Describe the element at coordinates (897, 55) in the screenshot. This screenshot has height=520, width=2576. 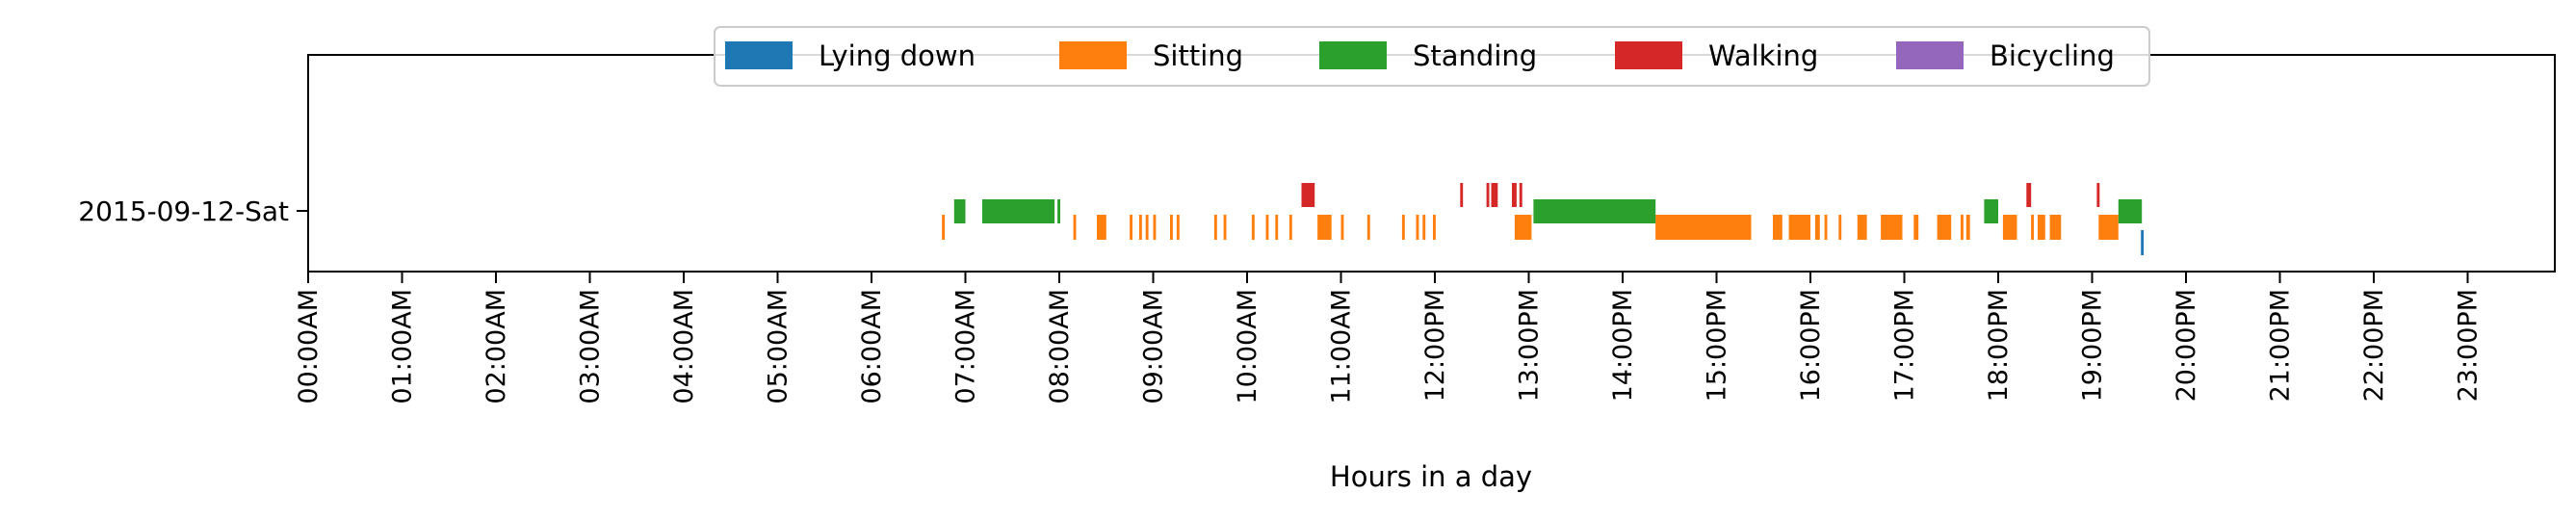
I see `legend-label: Lying down` at that location.